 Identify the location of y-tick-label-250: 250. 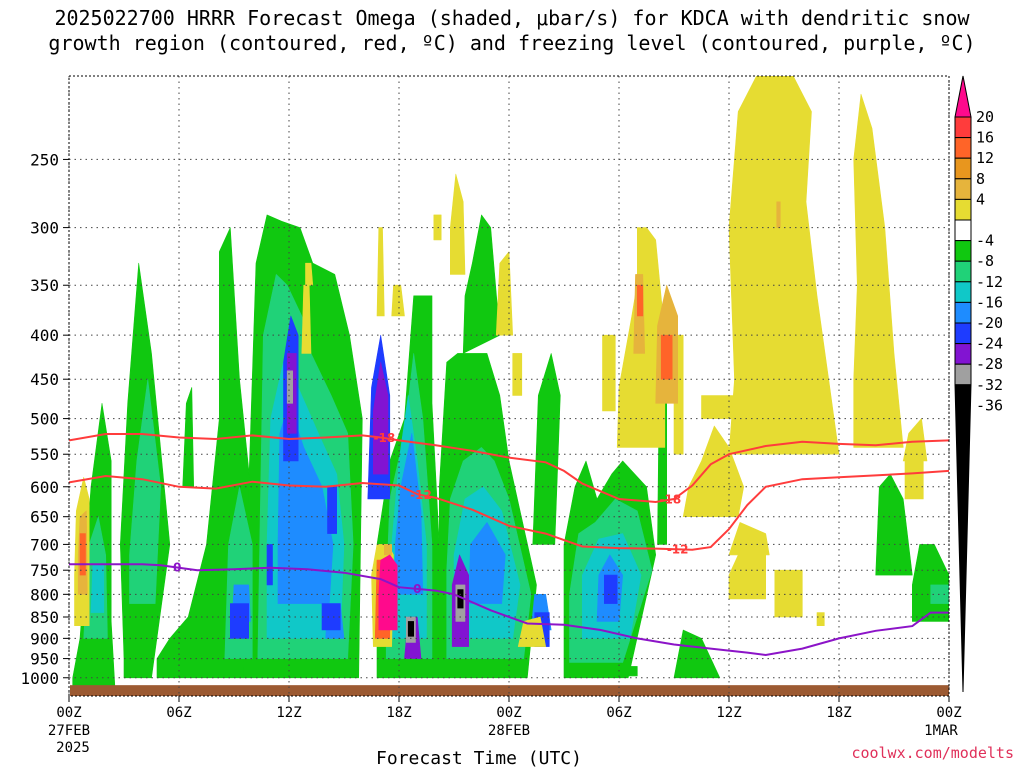
(44, 159).